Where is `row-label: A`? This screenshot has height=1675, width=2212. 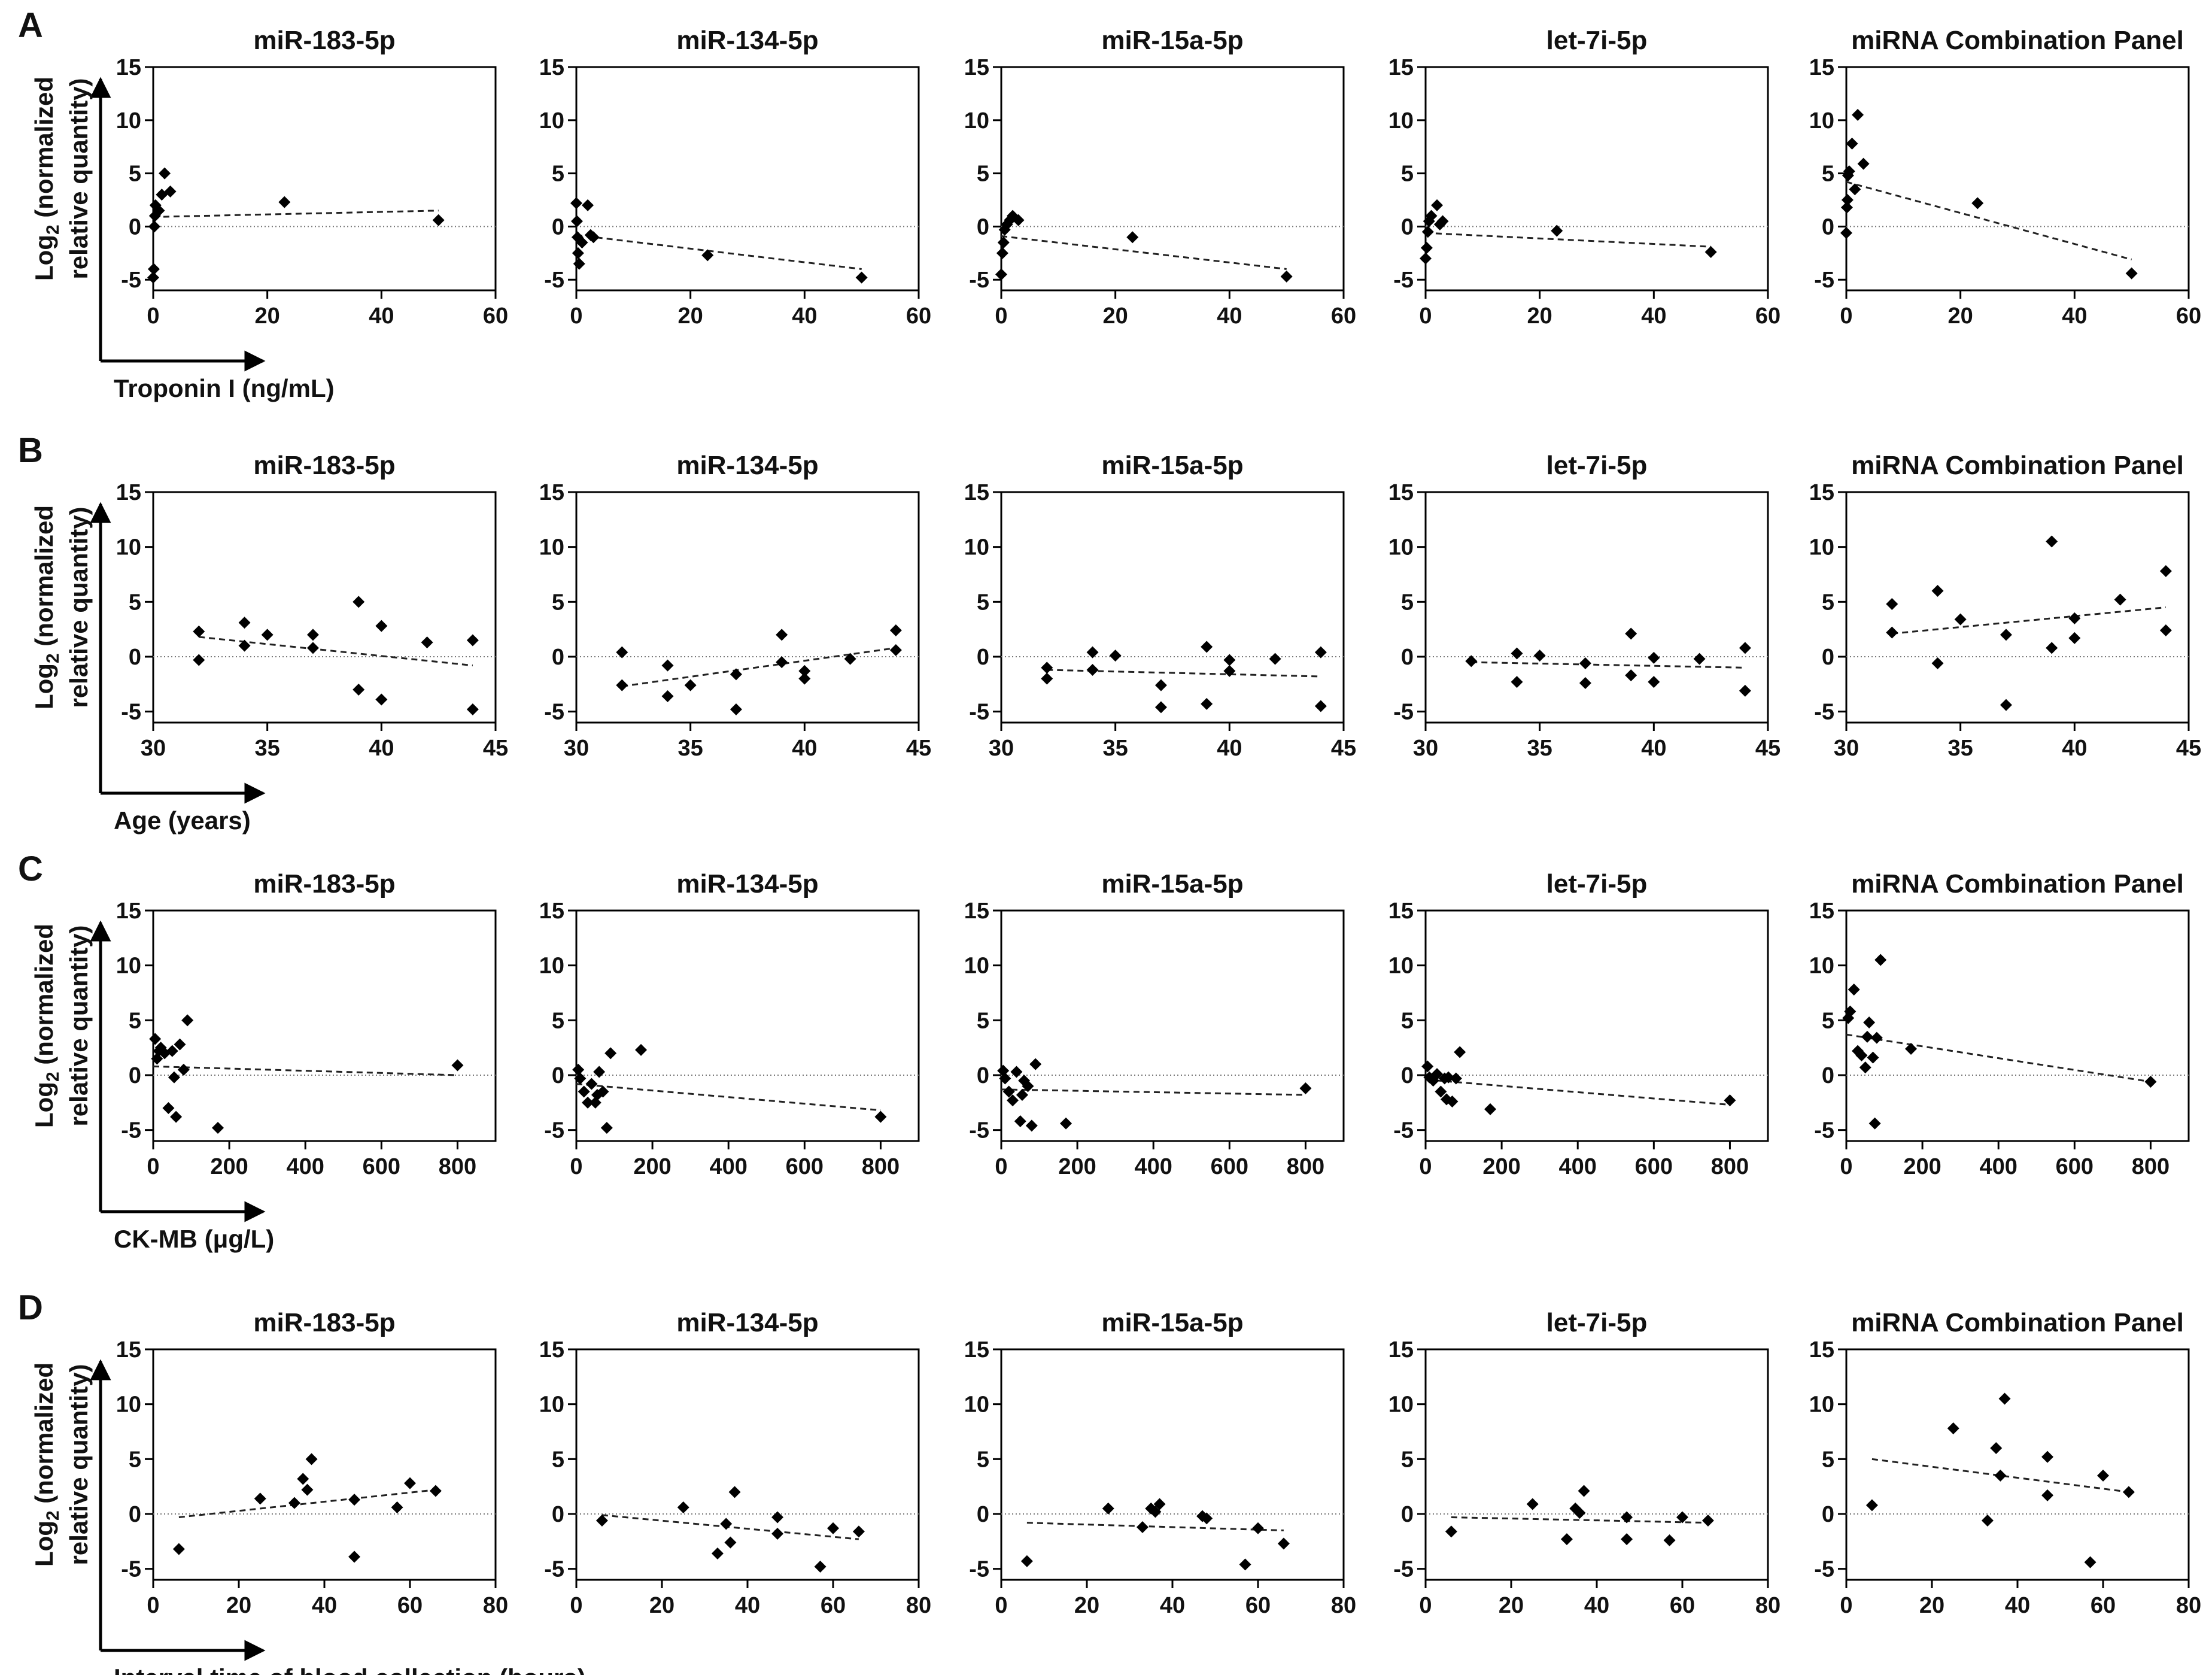 row-label: A is located at coordinates (30, 25).